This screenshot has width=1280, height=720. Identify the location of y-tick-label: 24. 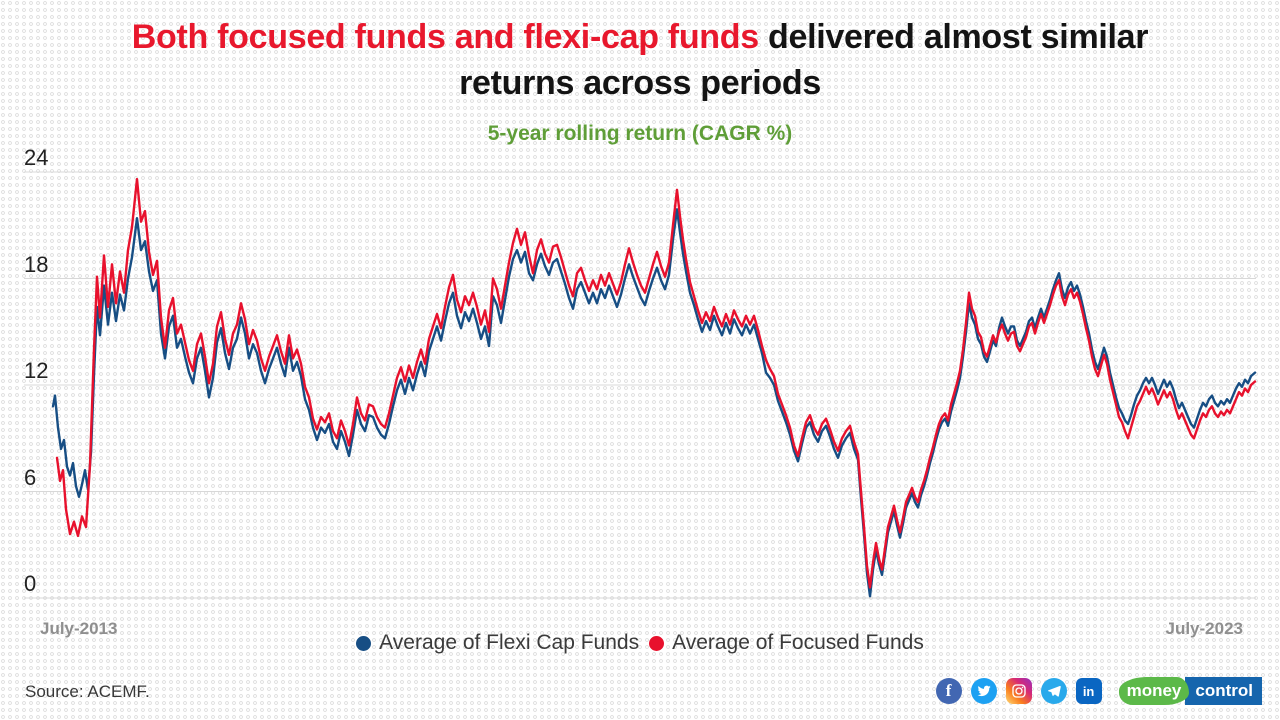
(36, 157).